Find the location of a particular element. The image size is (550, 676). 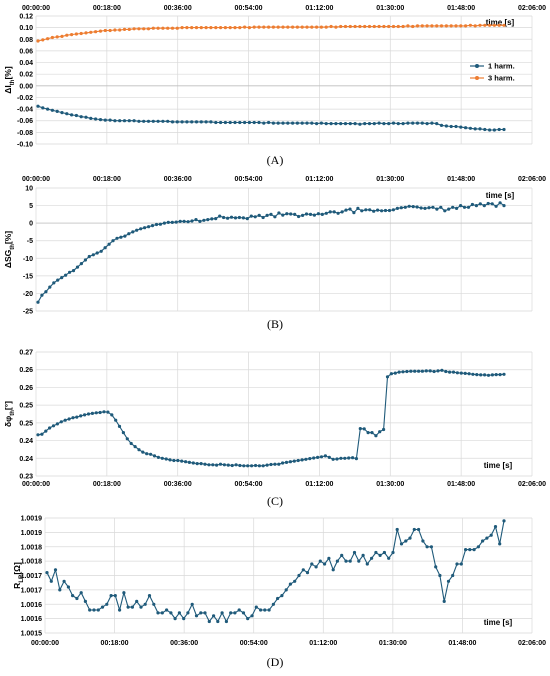

y-tick-label: -15 is located at coordinates (28, 276).